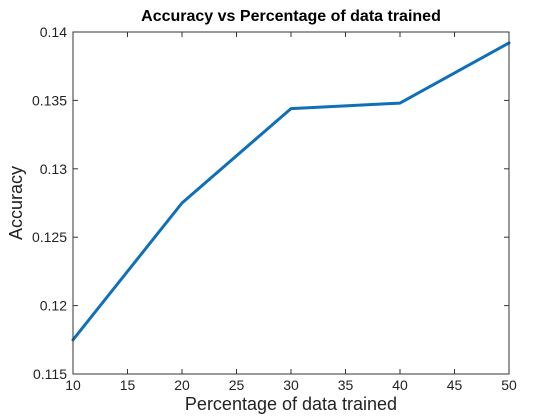 The height and width of the screenshot is (420, 560). What do you see at coordinates (291, 404) in the screenshot?
I see `x-axis-label: Percentage of data trained` at bounding box center [291, 404].